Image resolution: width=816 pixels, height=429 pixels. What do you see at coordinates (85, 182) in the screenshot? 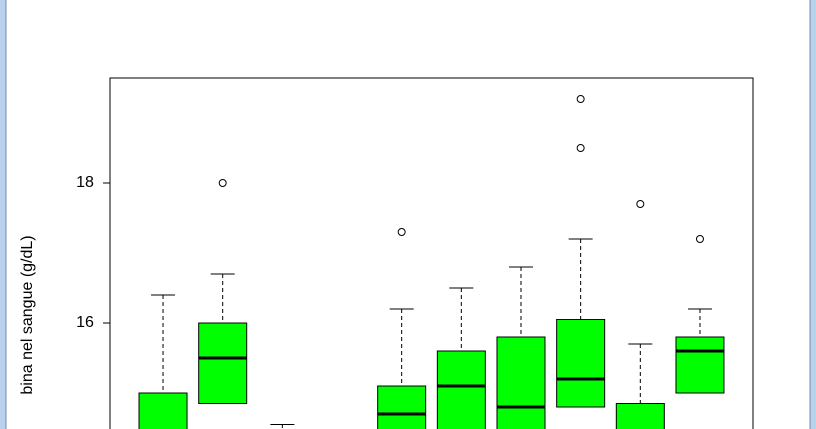
I see `y-tick-label: 18` at bounding box center [85, 182].